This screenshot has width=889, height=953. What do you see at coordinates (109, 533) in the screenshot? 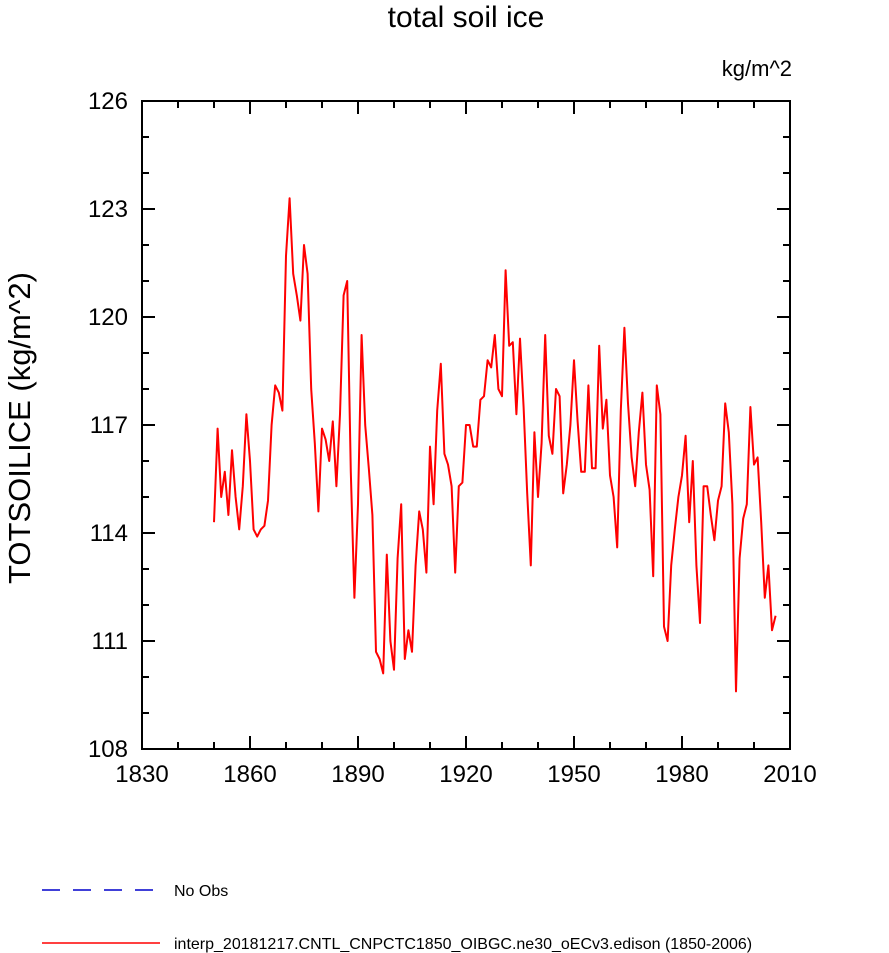
I see `y-tick-label: 114` at bounding box center [109, 533].